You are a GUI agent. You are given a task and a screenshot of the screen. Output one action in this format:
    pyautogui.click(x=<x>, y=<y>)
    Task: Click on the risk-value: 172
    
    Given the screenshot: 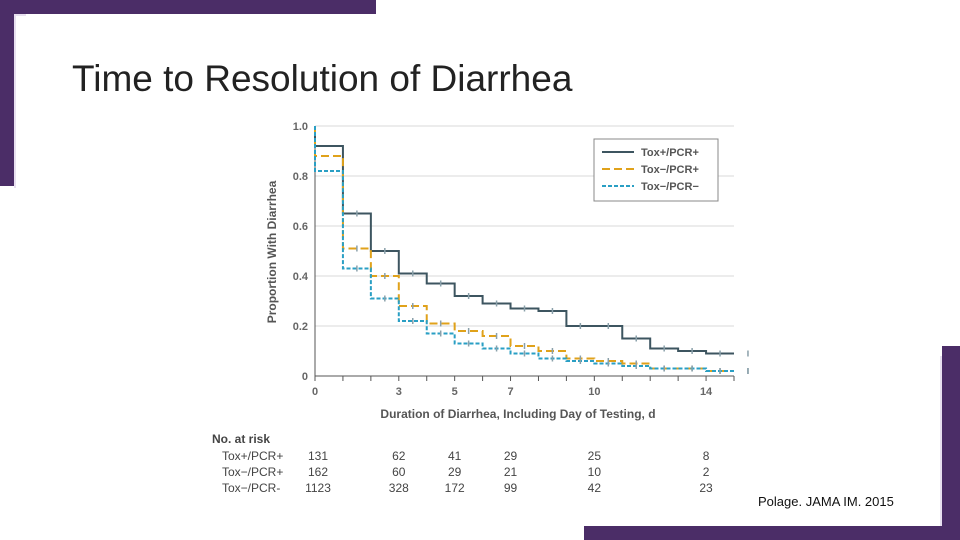 What is the action you would take?
    pyautogui.click(x=455, y=488)
    